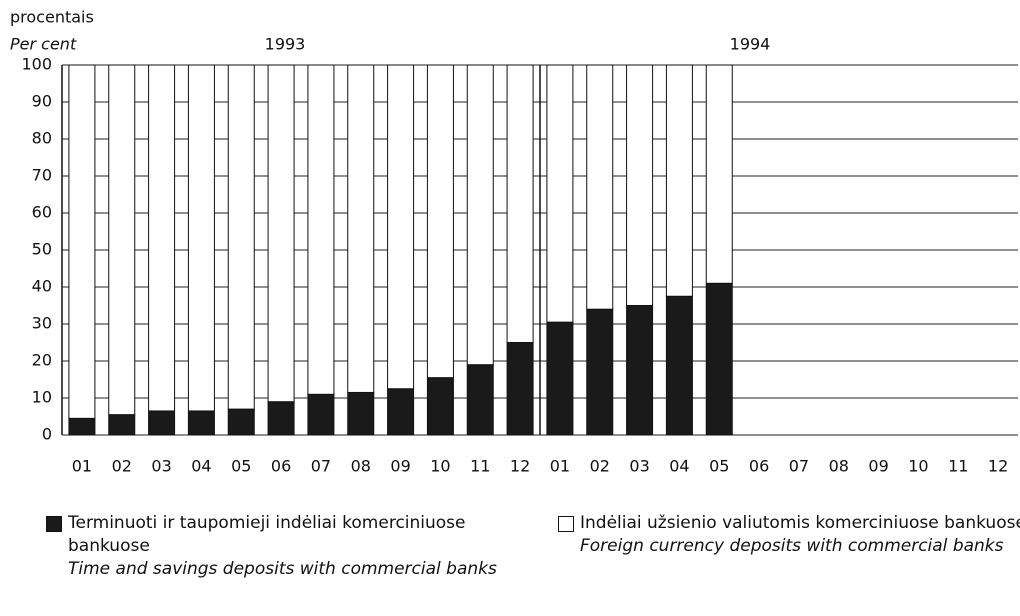 This screenshot has width=1020, height=616. I want to click on y-tick-label: 80, so click(42, 138).